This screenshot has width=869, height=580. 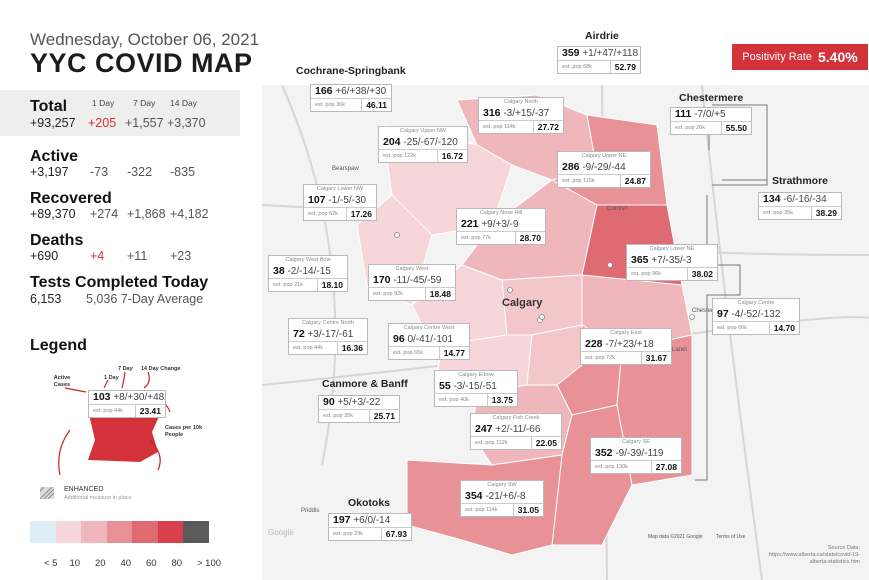 I want to click on region-rate: 31.05, so click(x=527, y=510).